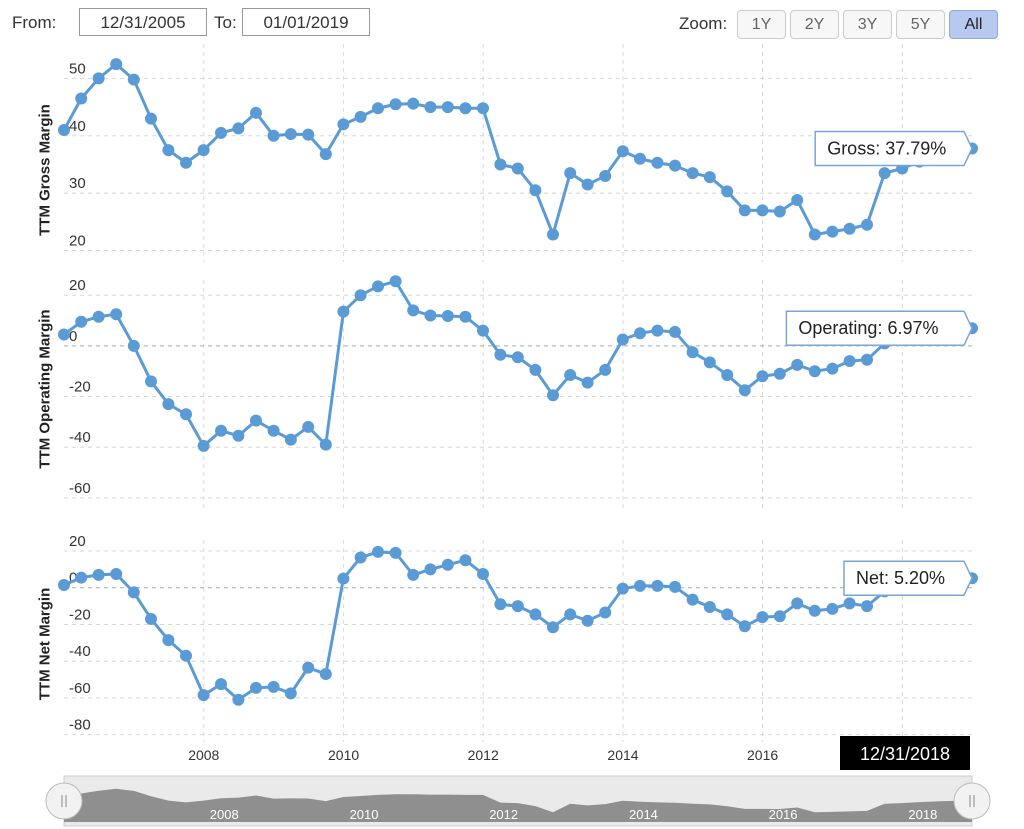 The image size is (1024, 829). What do you see at coordinates (920, 24) in the screenshot?
I see `zoom-5y-button: 5Y` at bounding box center [920, 24].